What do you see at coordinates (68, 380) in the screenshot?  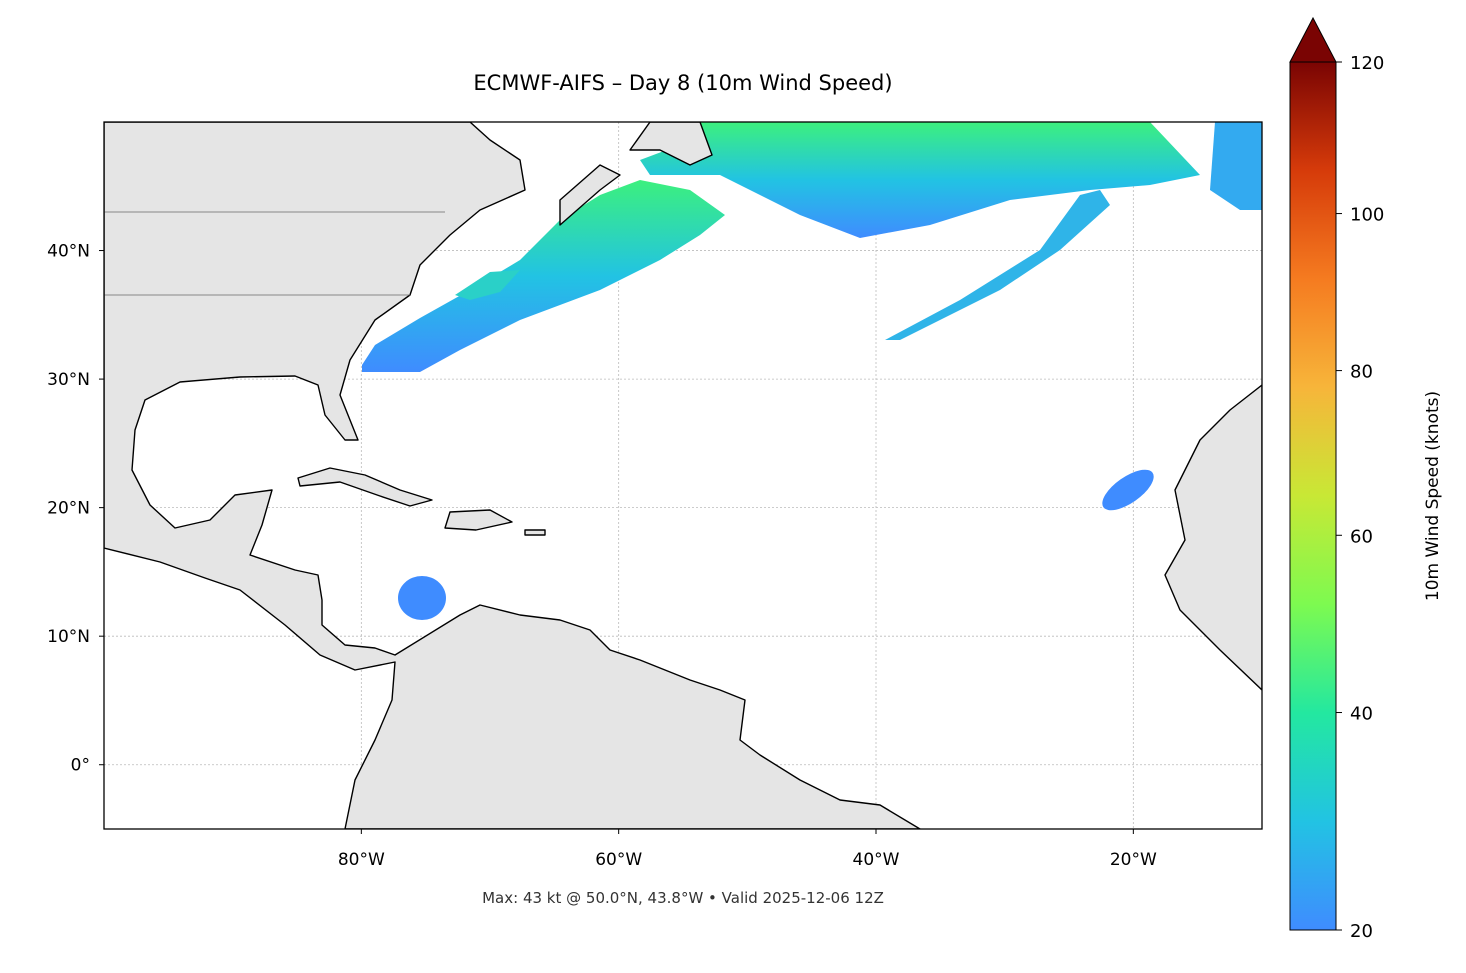 I see `y-tick-label: 30°N` at bounding box center [68, 380].